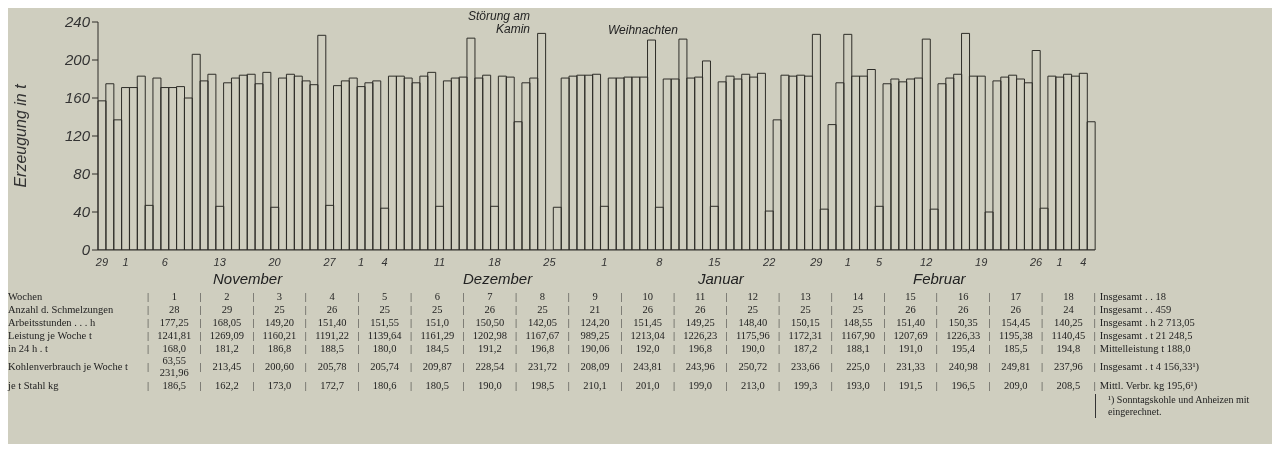 The height and width of the screenshot is (452, 1280). I want to click on text: Januar, so click(721, 278).